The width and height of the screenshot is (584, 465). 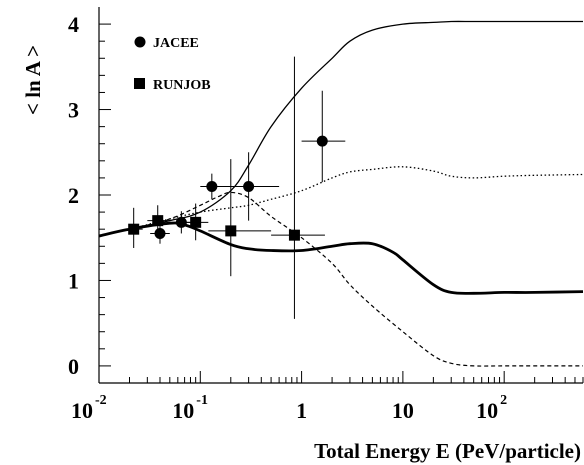 What do you see at coordinates (447, 451) in the screenshot?
I see `x-axis-title: Total Energy E (PeV/particle)` at bounding box center [447, 451].